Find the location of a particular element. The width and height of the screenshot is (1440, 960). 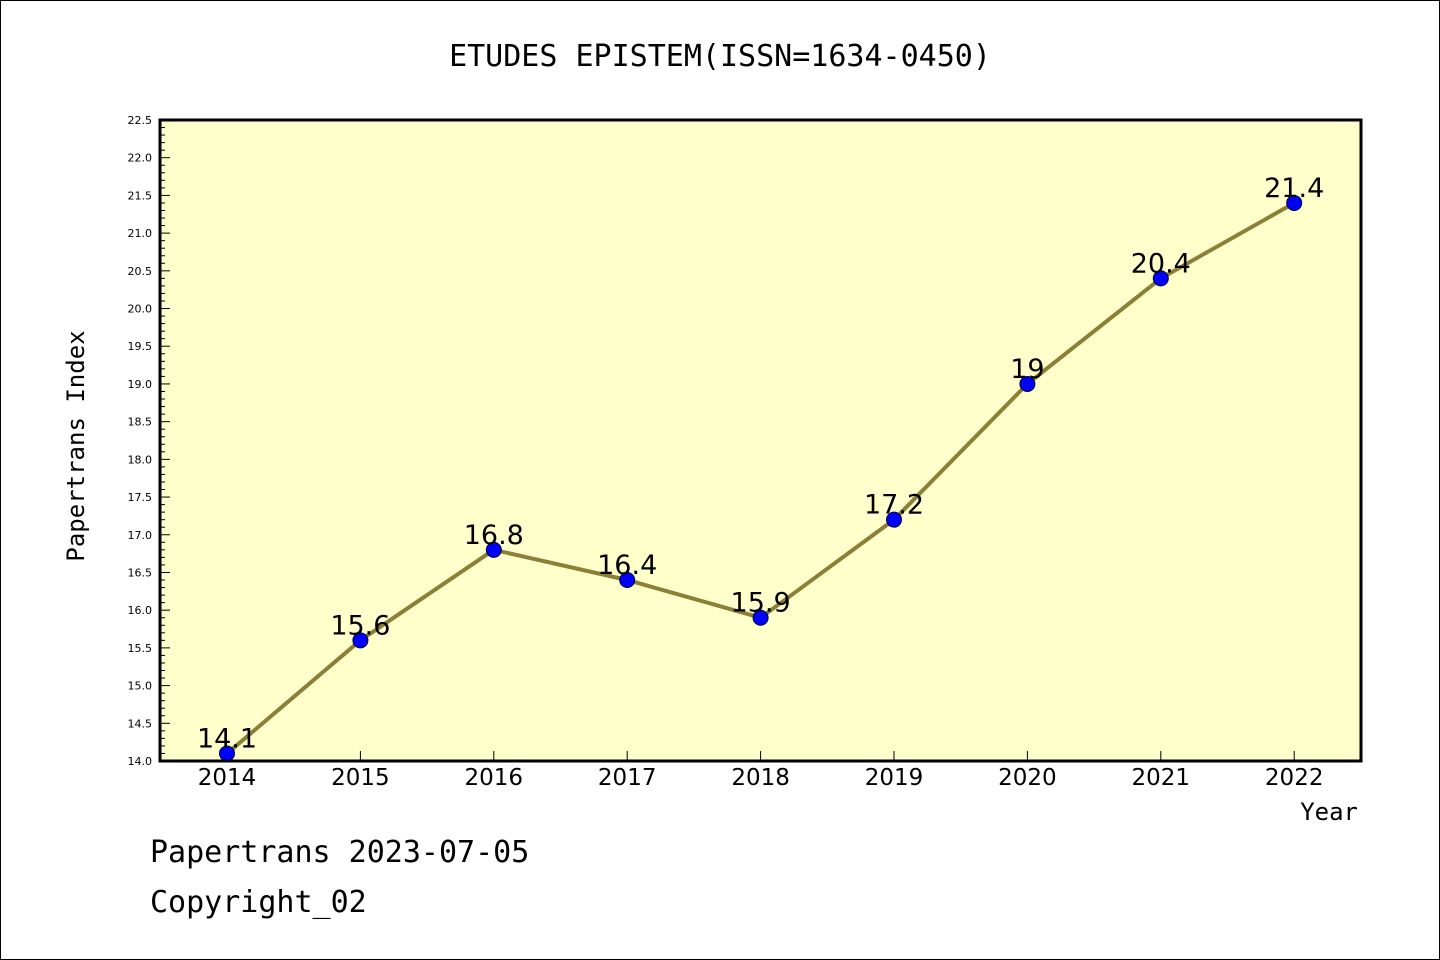

x-tick-label: 2022 is located at coordinates (1294, 778).